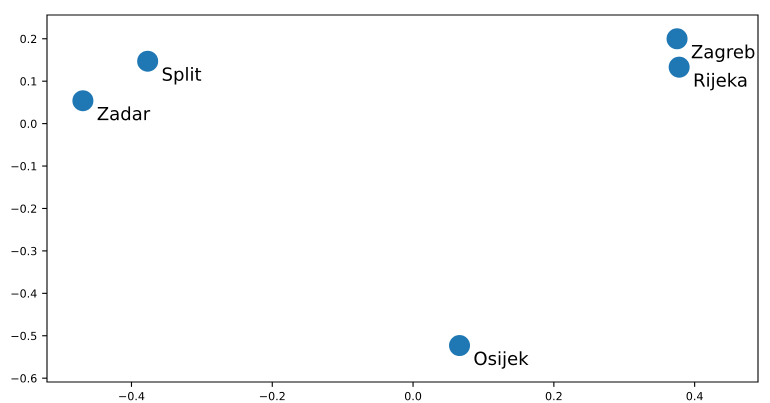  Describe the element at coordinates (24, 293) in the screenshot. I see `y-tick-label: −0.4` at that location.